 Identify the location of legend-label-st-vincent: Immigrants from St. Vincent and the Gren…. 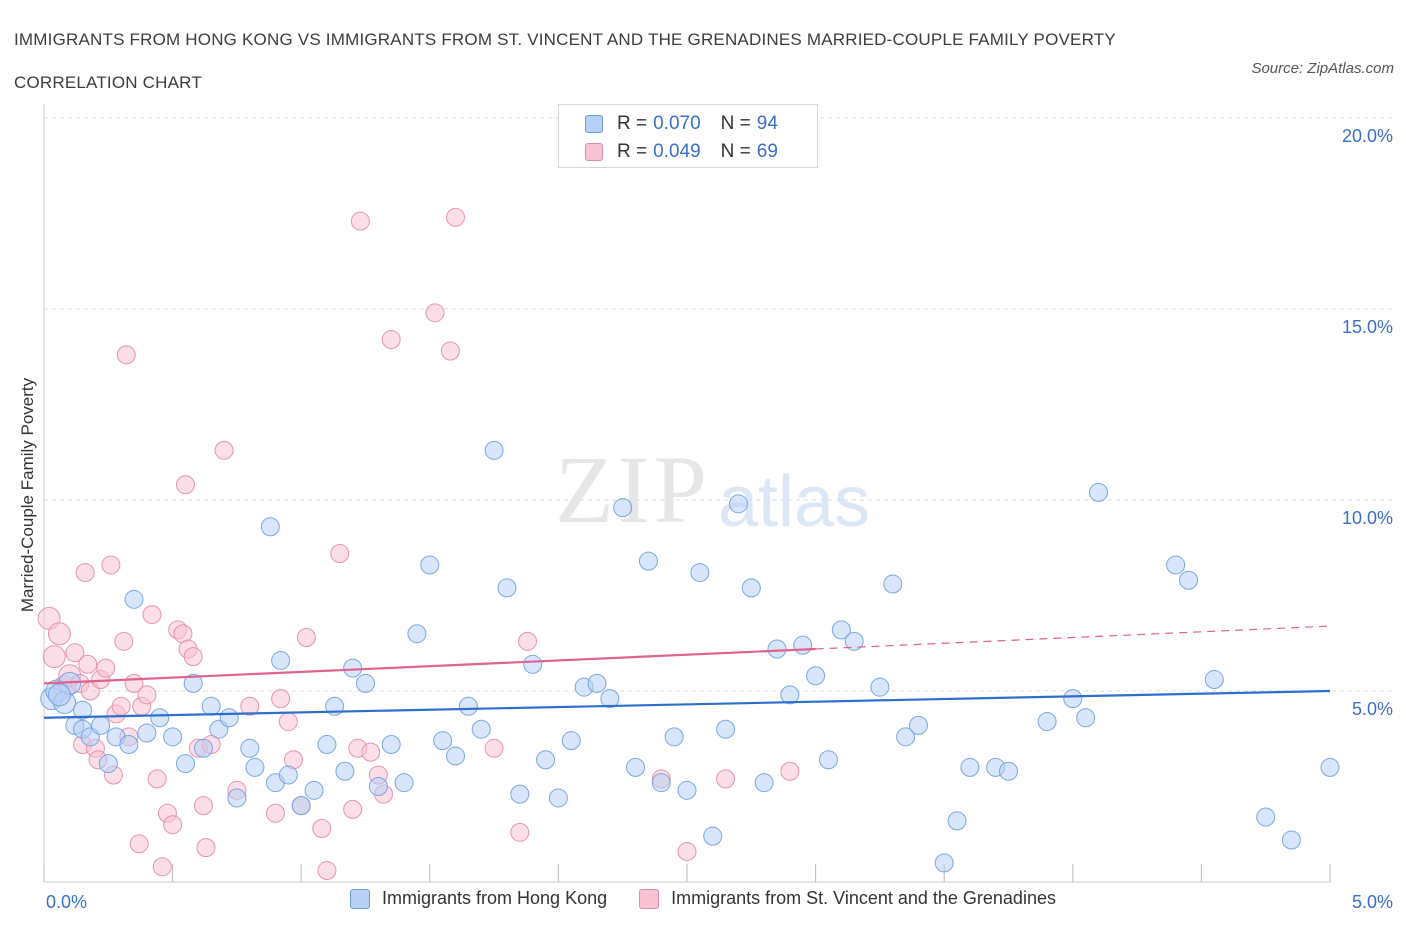
(863, 898).